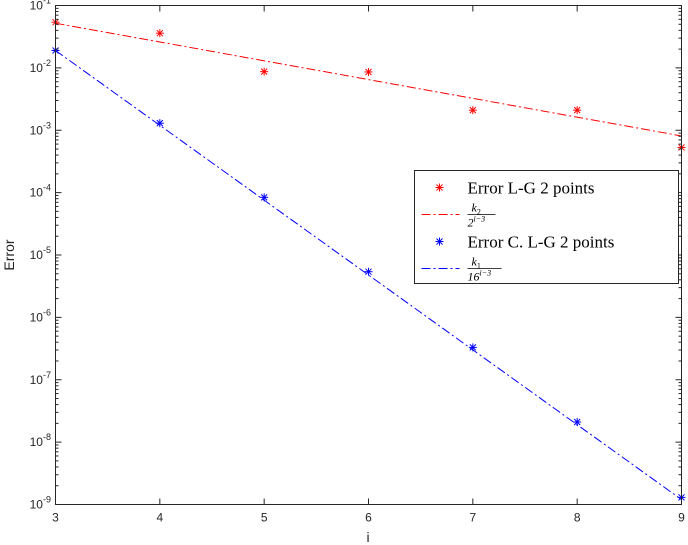  Describe the element at coordinates (47, 500) in the screenshot. I see `y-tick-exponent: -9` at that location.